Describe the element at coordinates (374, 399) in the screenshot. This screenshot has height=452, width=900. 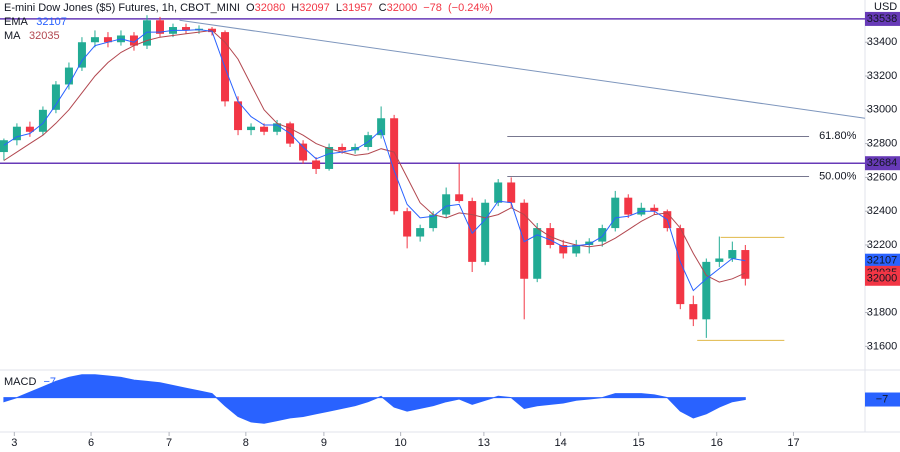
I see `macd-area` at that location.